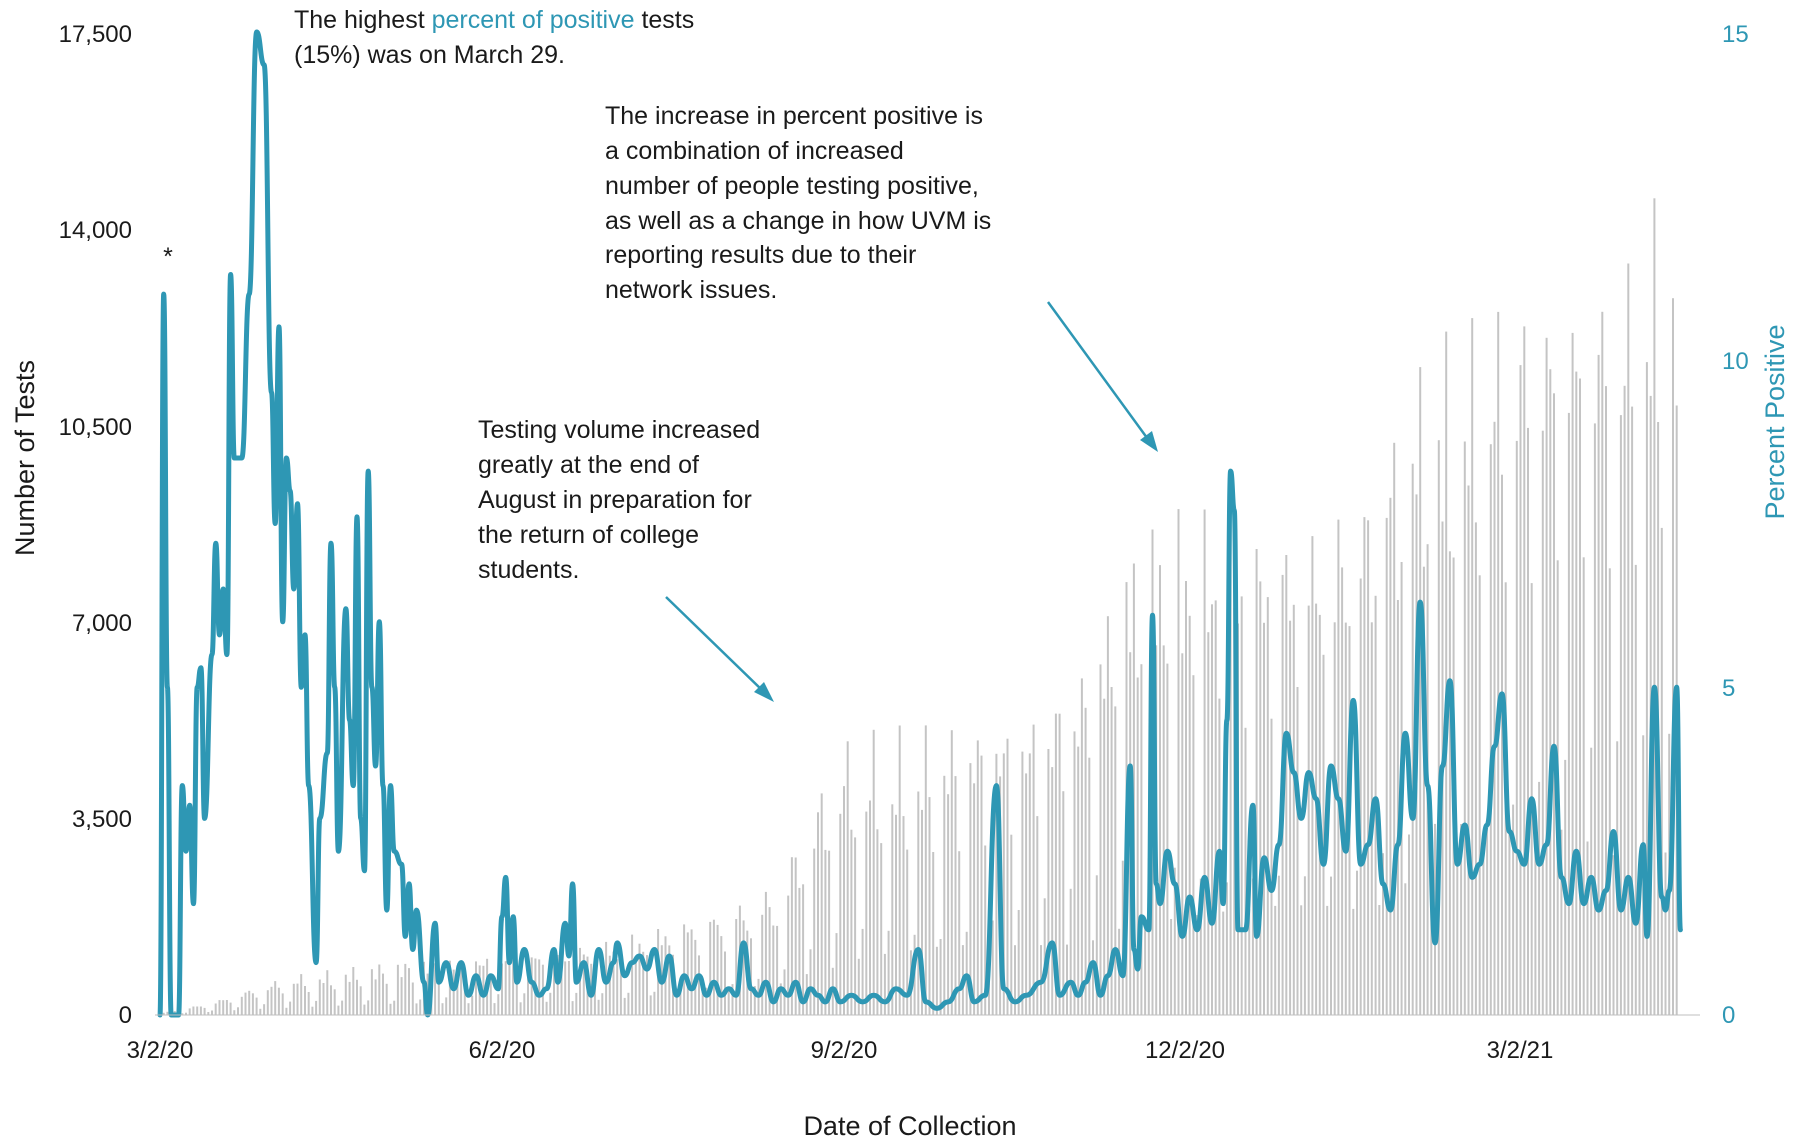 This screenshot has width=1793, height=1145. Describe the element at coordinates (1735, 525) in the screenshot. I see `right-axis: 0 5 10 15` at that location.